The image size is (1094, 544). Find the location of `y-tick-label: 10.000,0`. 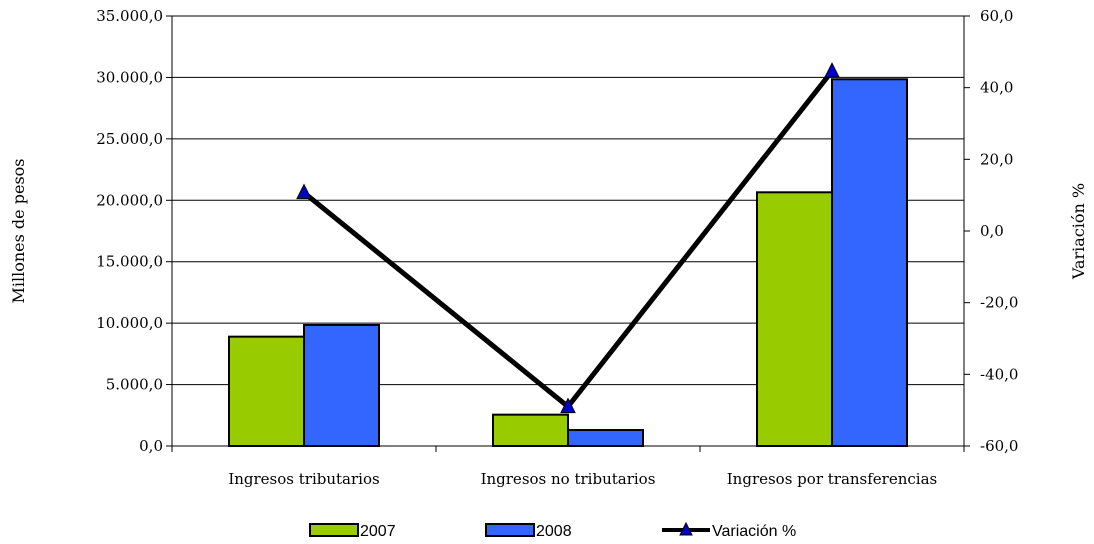

y-tick-label: 10.000,0 is located at coordinates (129, 323).